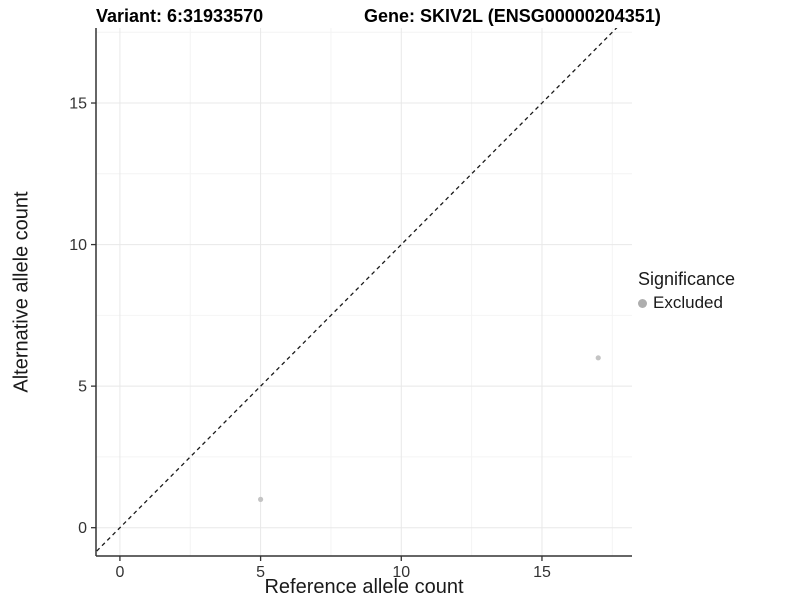 The width and height of the screenshot is (800, 600). I want to click on legend-item-label: Excluded, so click(688, 302).